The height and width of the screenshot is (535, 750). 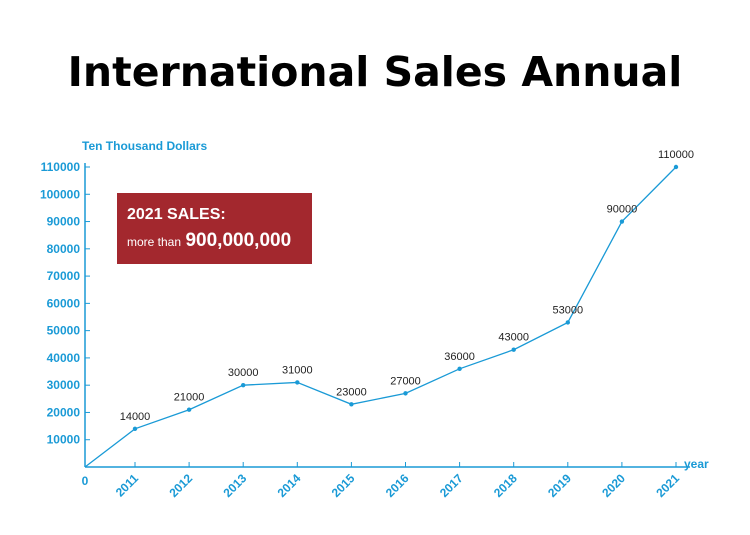 I want to click on y-tick-label: 60000, so click(x=64, y=303).